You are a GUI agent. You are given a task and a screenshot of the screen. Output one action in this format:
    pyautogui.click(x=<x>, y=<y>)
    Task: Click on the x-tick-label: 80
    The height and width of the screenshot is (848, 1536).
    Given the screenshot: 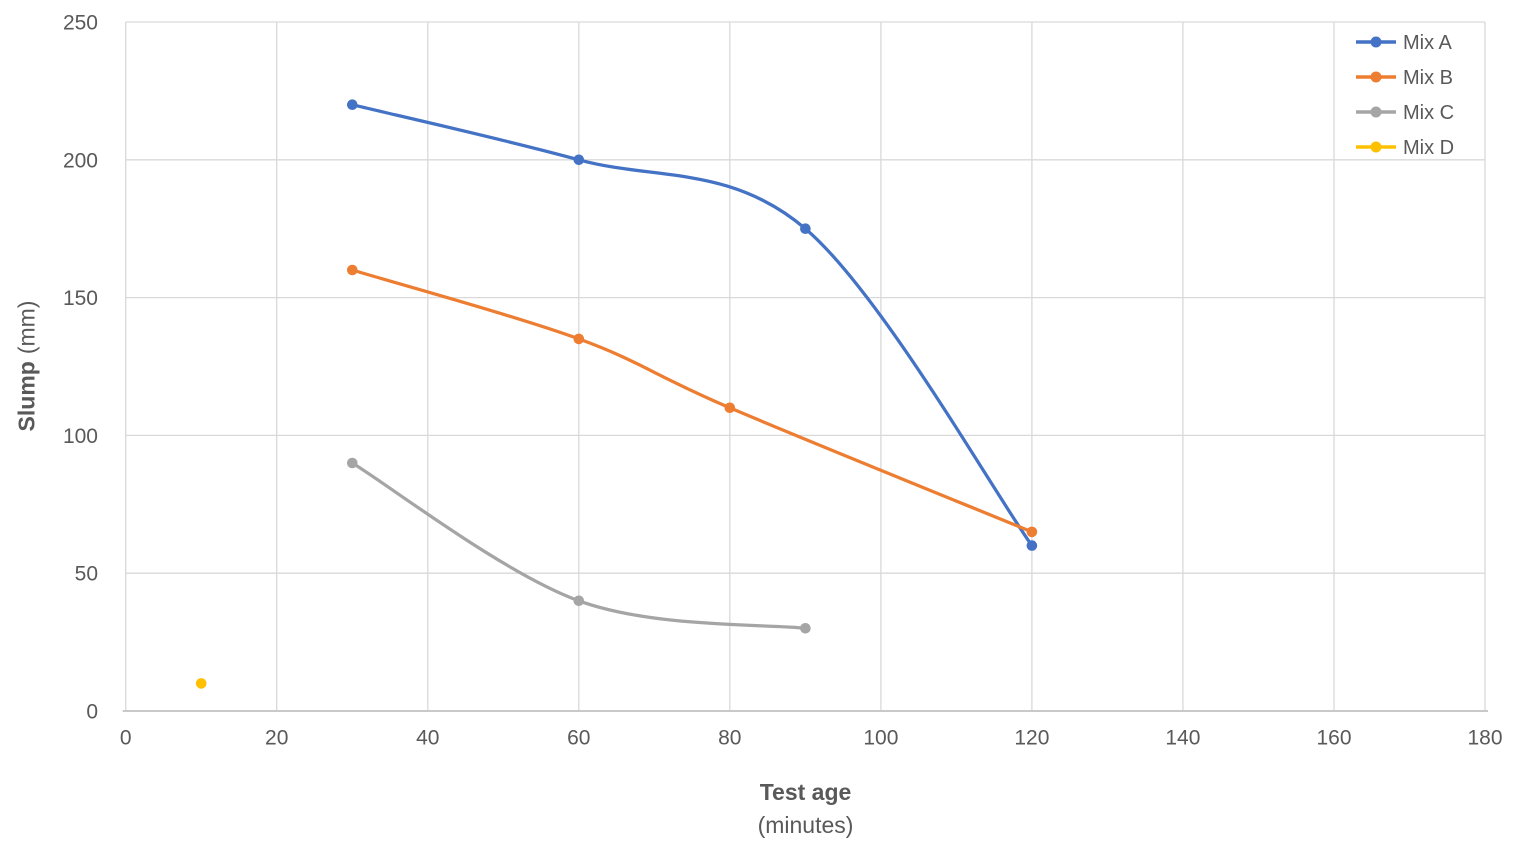 What is the action you would take?
    pyautogui.click(x=729, y=738)
    